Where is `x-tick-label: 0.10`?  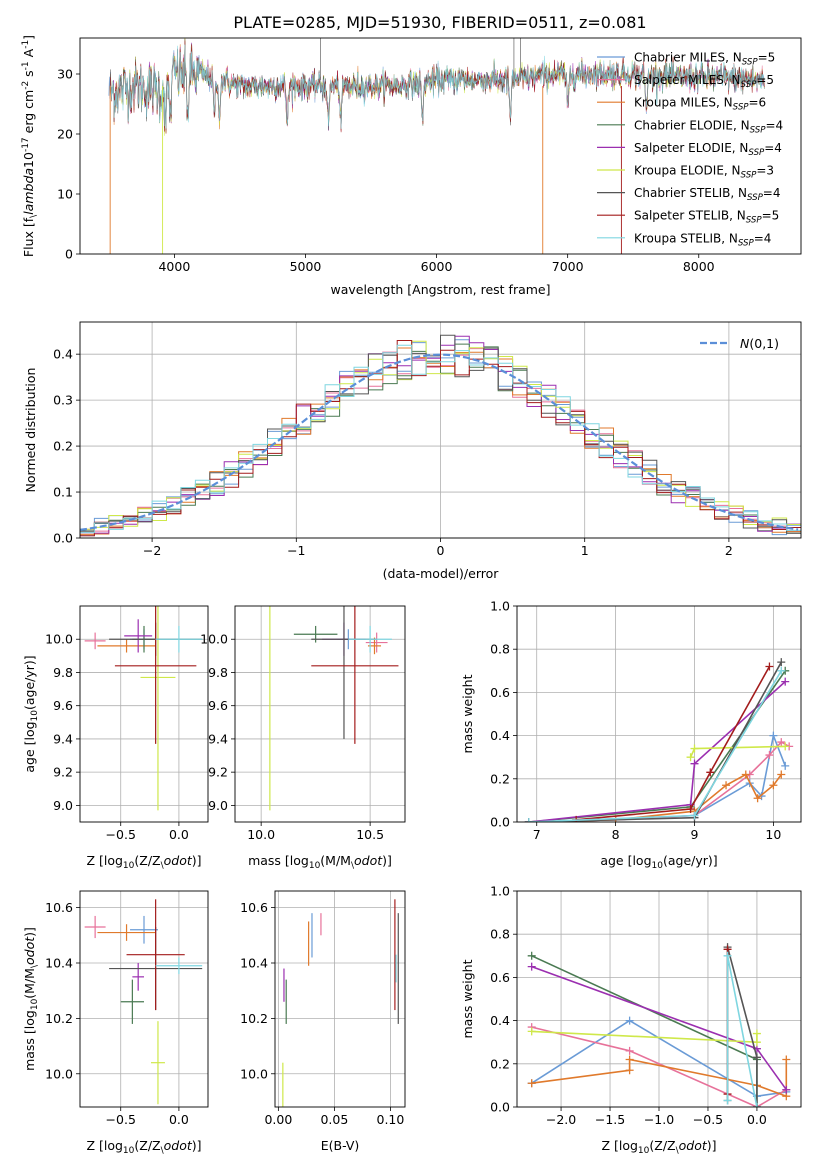 x-tick-label: 0.10 is located at coordinates (391, 1119).